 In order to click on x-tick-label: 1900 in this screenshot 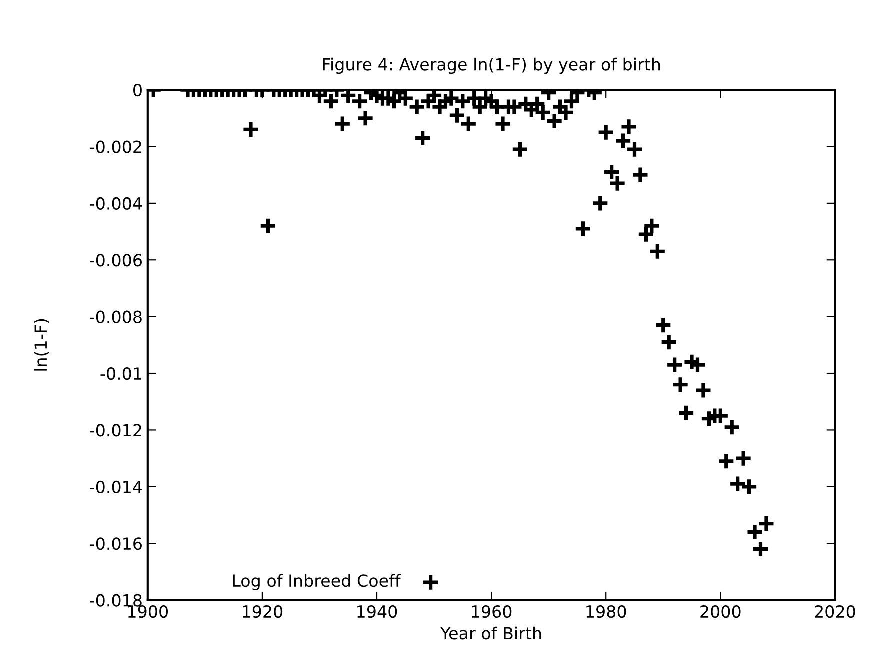, I will do `click(148, 611)`.